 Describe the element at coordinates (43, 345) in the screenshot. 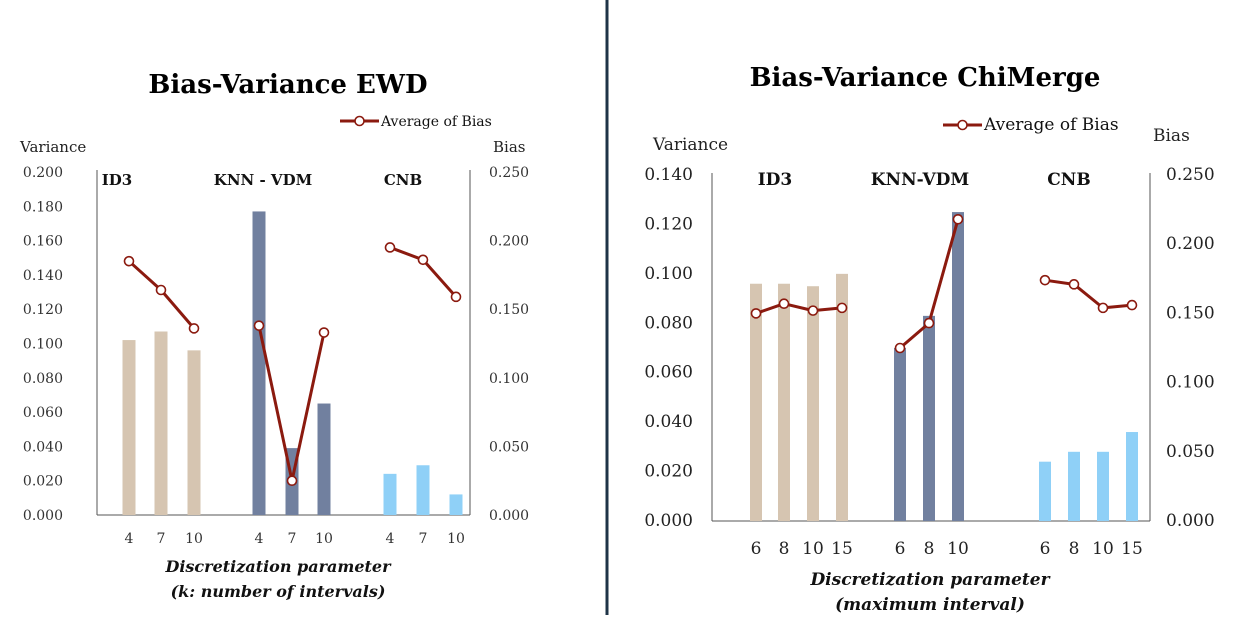

I see `ewd-ytick-label: 0.100` at that location.